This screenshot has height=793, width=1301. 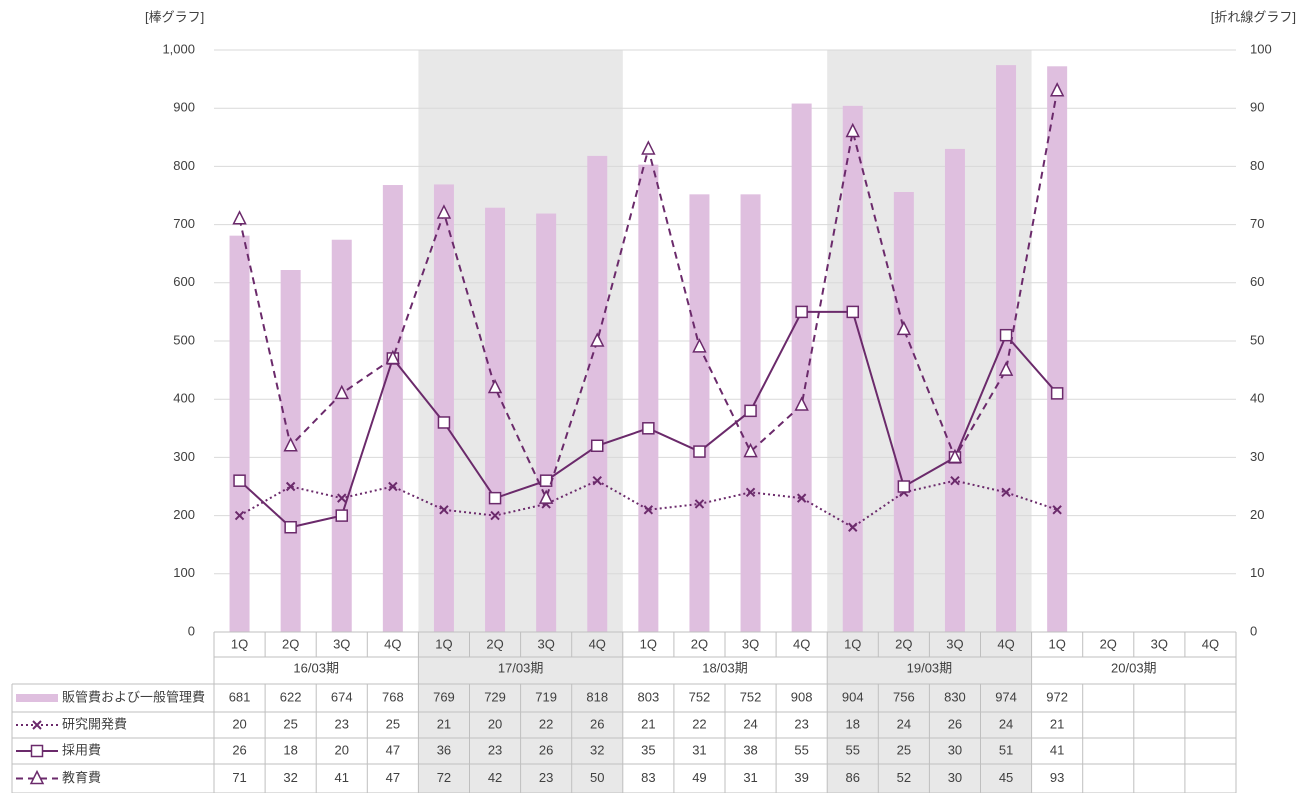 I want to click on y-tick-label: 100, so click(x=184, y=572).